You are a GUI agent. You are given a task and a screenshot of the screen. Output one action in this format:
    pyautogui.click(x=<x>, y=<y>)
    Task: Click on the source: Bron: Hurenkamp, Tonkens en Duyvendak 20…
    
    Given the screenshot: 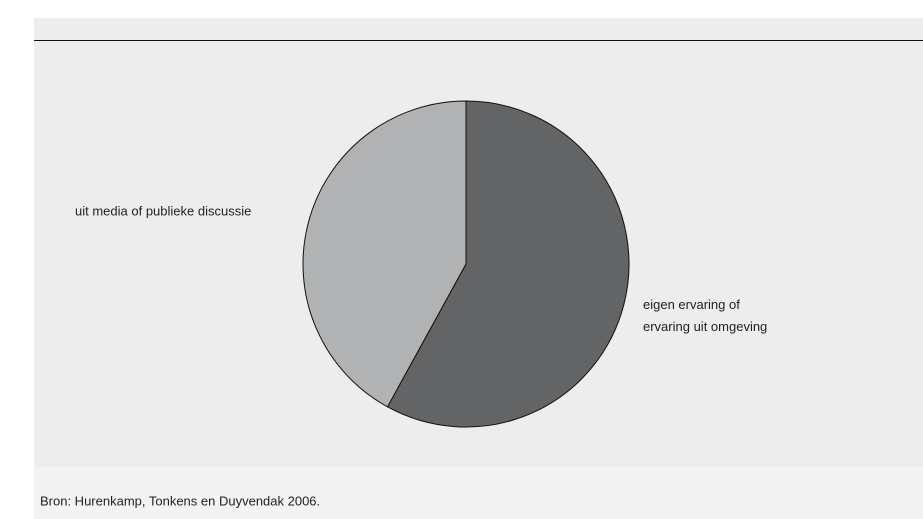 What is the action you would take?
    pyautogui.click(x=180, y=500)
    